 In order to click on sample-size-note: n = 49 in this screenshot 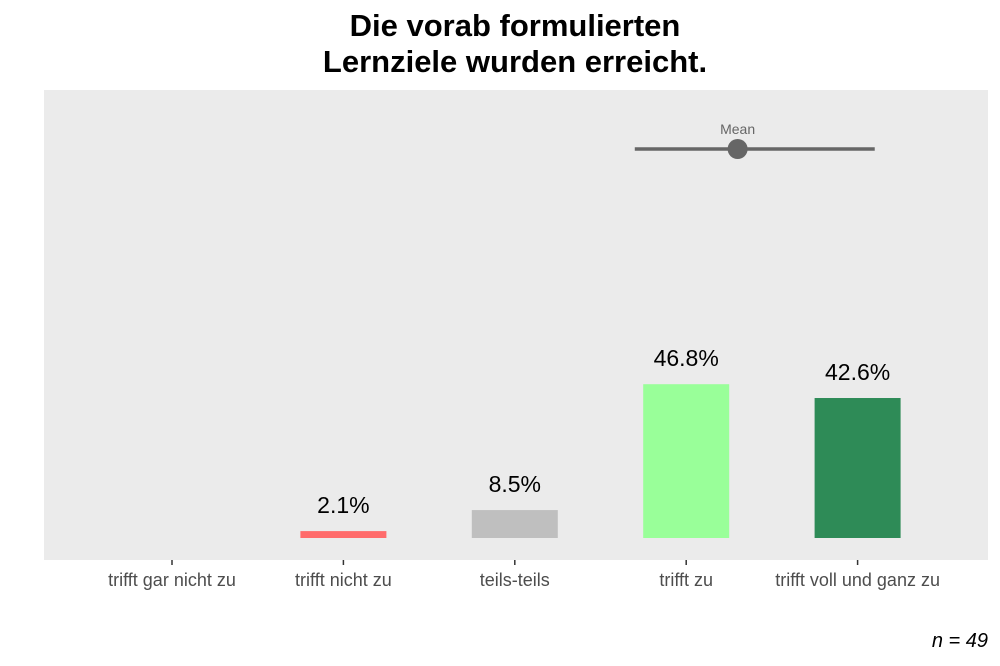, I will do `click(959, 641)`.